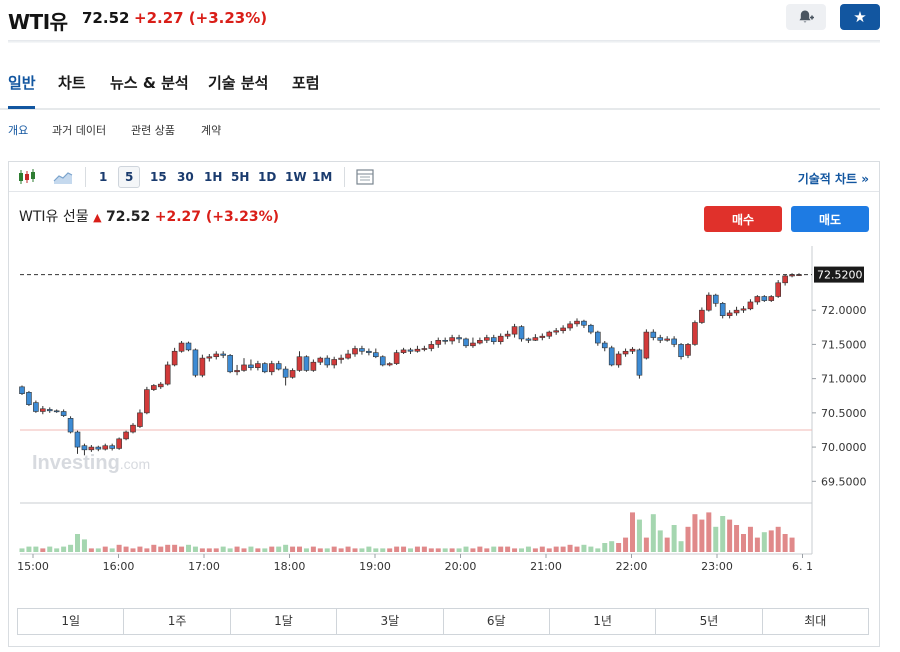 The image size is (900, 652). I want to click on range-1d: 1일, so click(71, 621).